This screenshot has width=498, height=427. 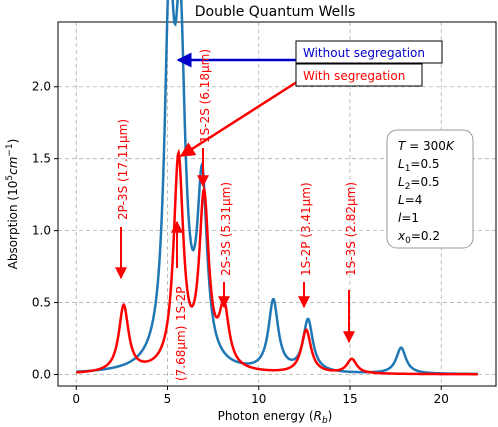 What do you see at coordinates (426, 146) in the screenshot?
I see `param-temperature: T = 300K` at bounding box center [426, 146].